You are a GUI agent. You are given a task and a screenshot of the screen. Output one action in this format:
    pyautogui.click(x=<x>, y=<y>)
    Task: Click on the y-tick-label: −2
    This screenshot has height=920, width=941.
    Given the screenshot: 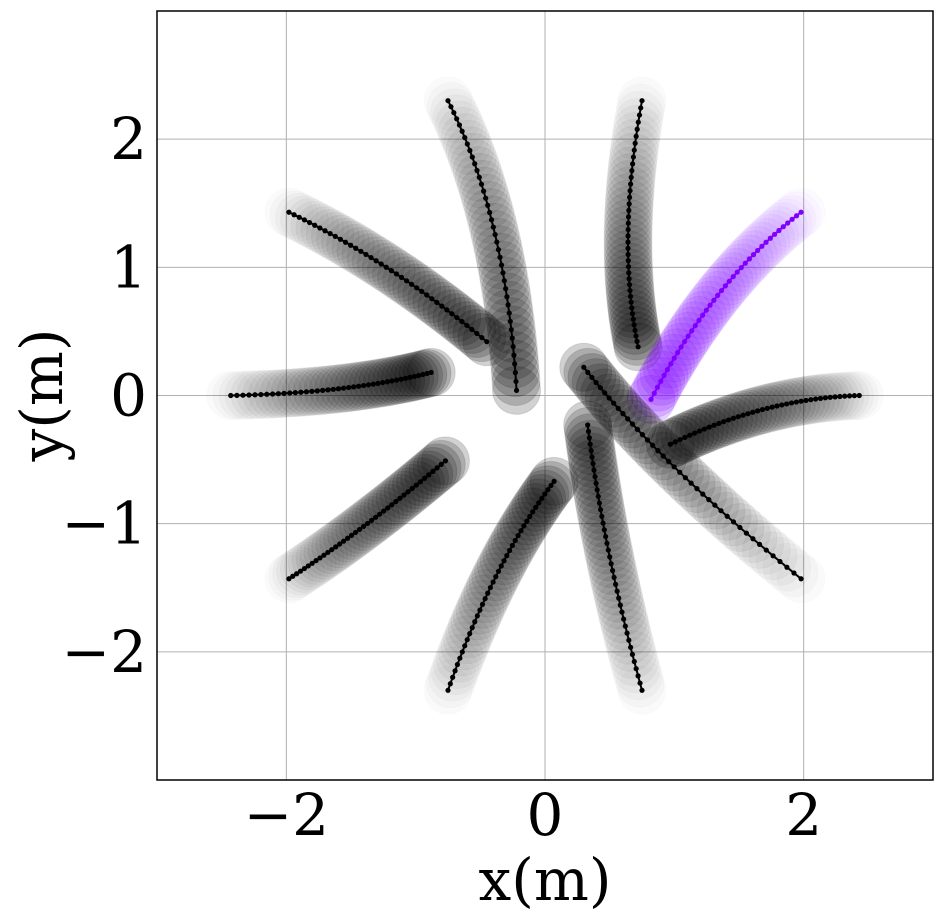 What is the action you would take?
    pyautogui.click(x=105, y=652)
    